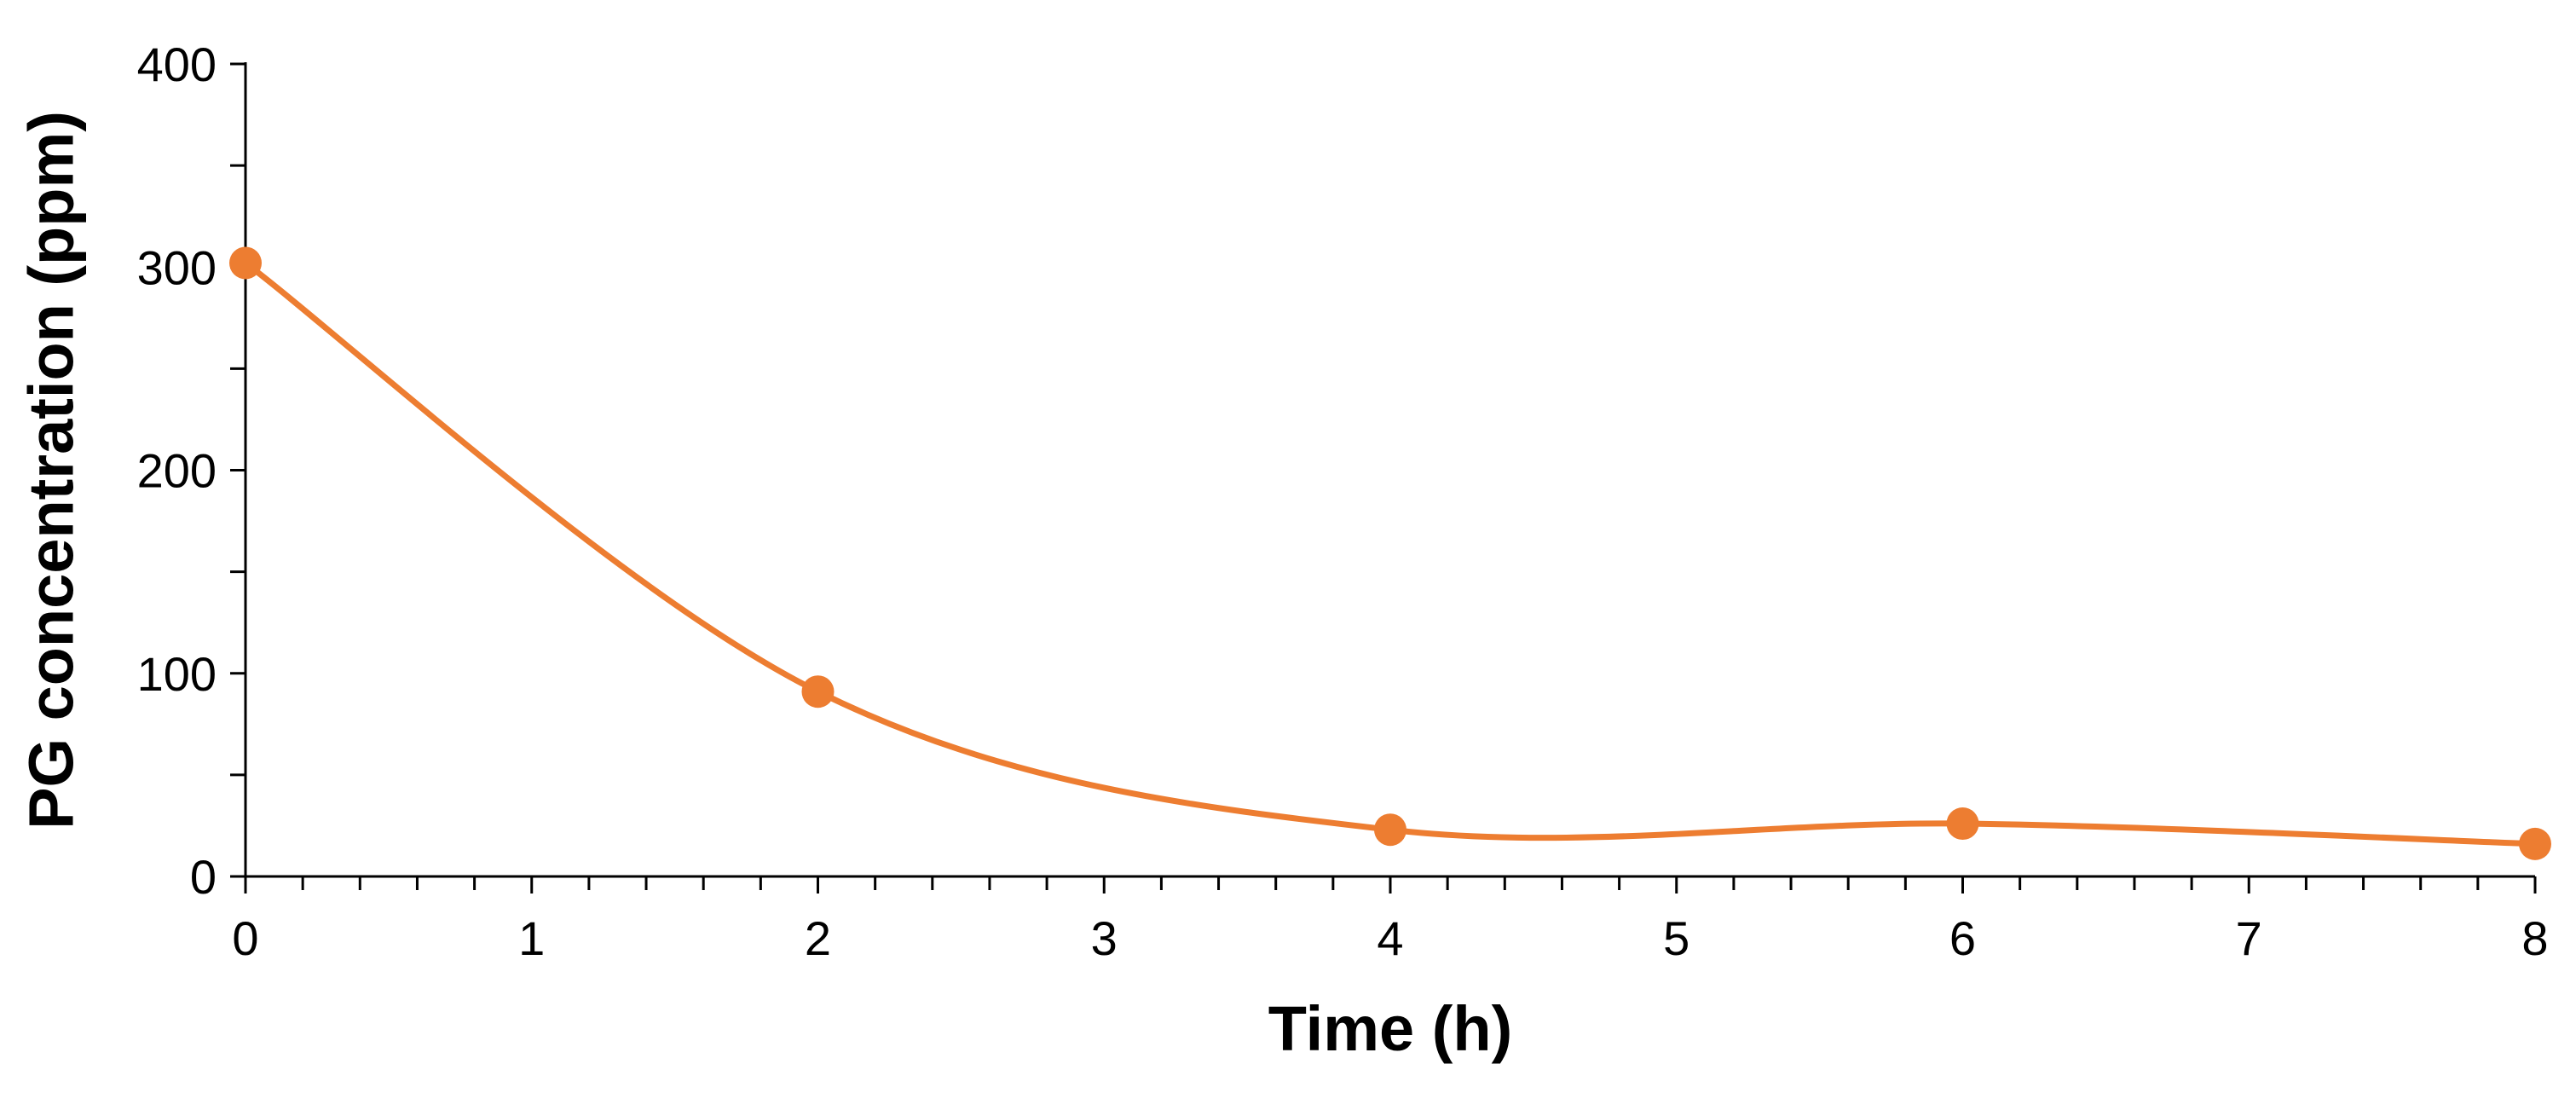  Describe the element at coordinates (1104, 938) in the screenshot. I see `x-tick-label: 3` at that location.